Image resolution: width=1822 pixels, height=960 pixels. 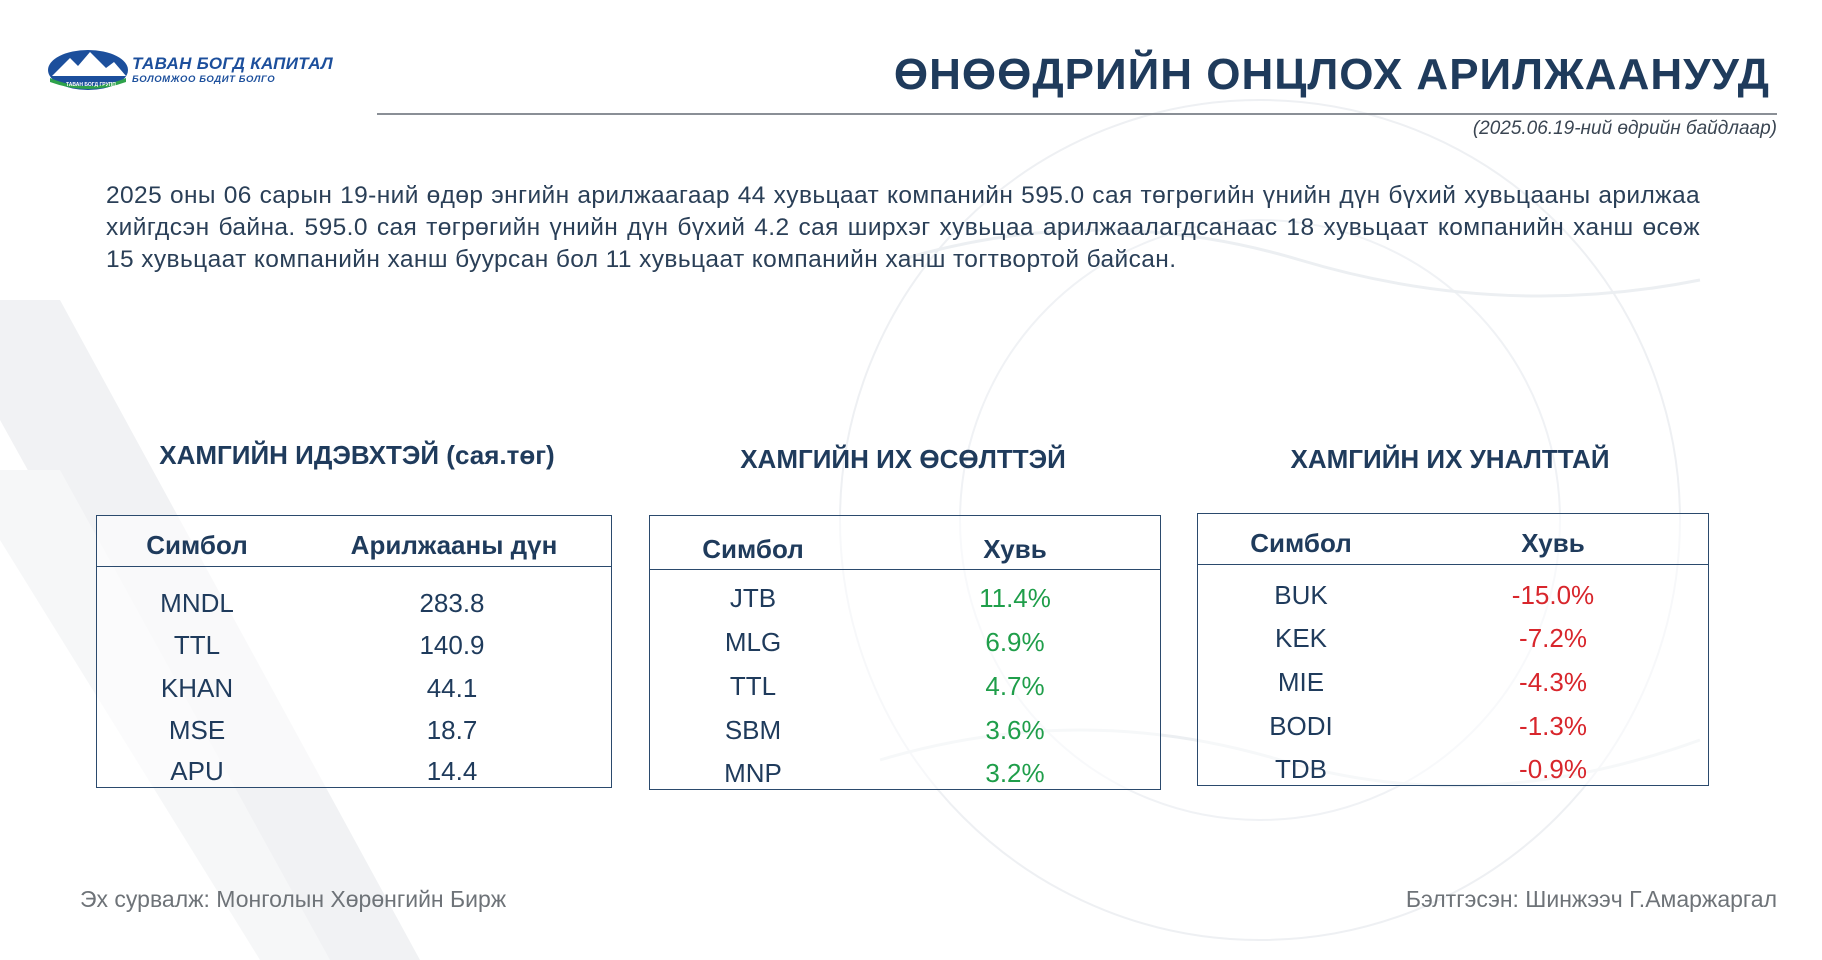 I want to click on gainers-row-4-change: 3.6%, so click(x=1015, y=730).